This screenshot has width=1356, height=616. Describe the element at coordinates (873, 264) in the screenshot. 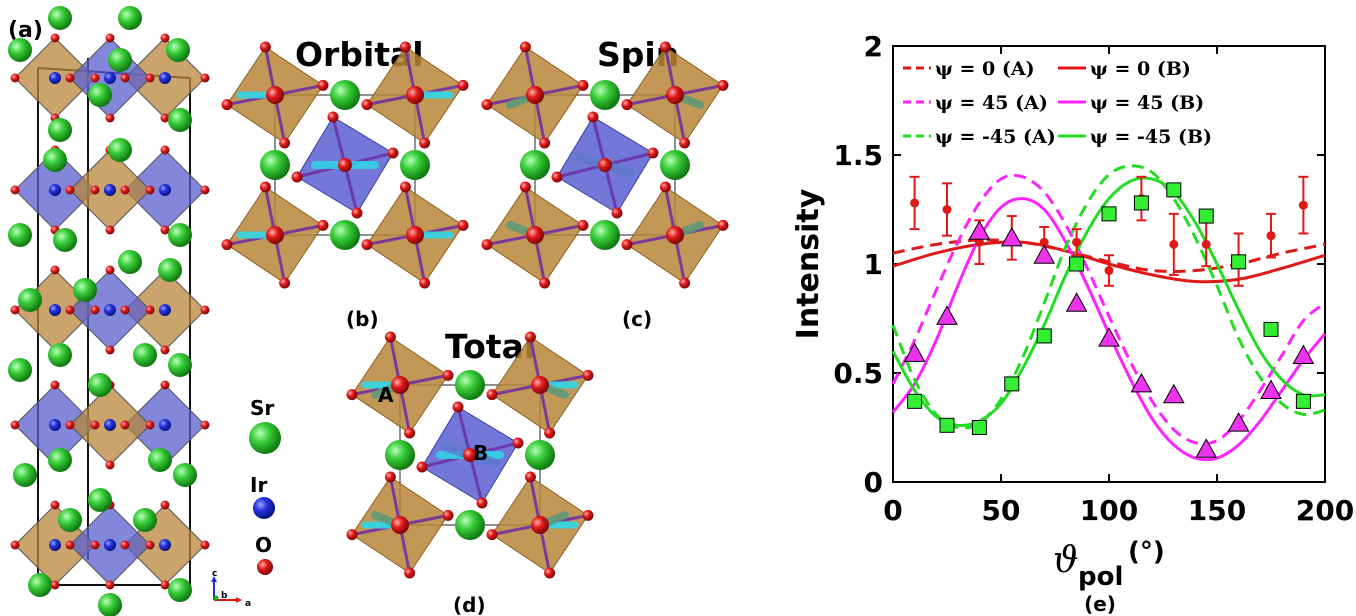

I see `y-tick-label: 1` at that location.